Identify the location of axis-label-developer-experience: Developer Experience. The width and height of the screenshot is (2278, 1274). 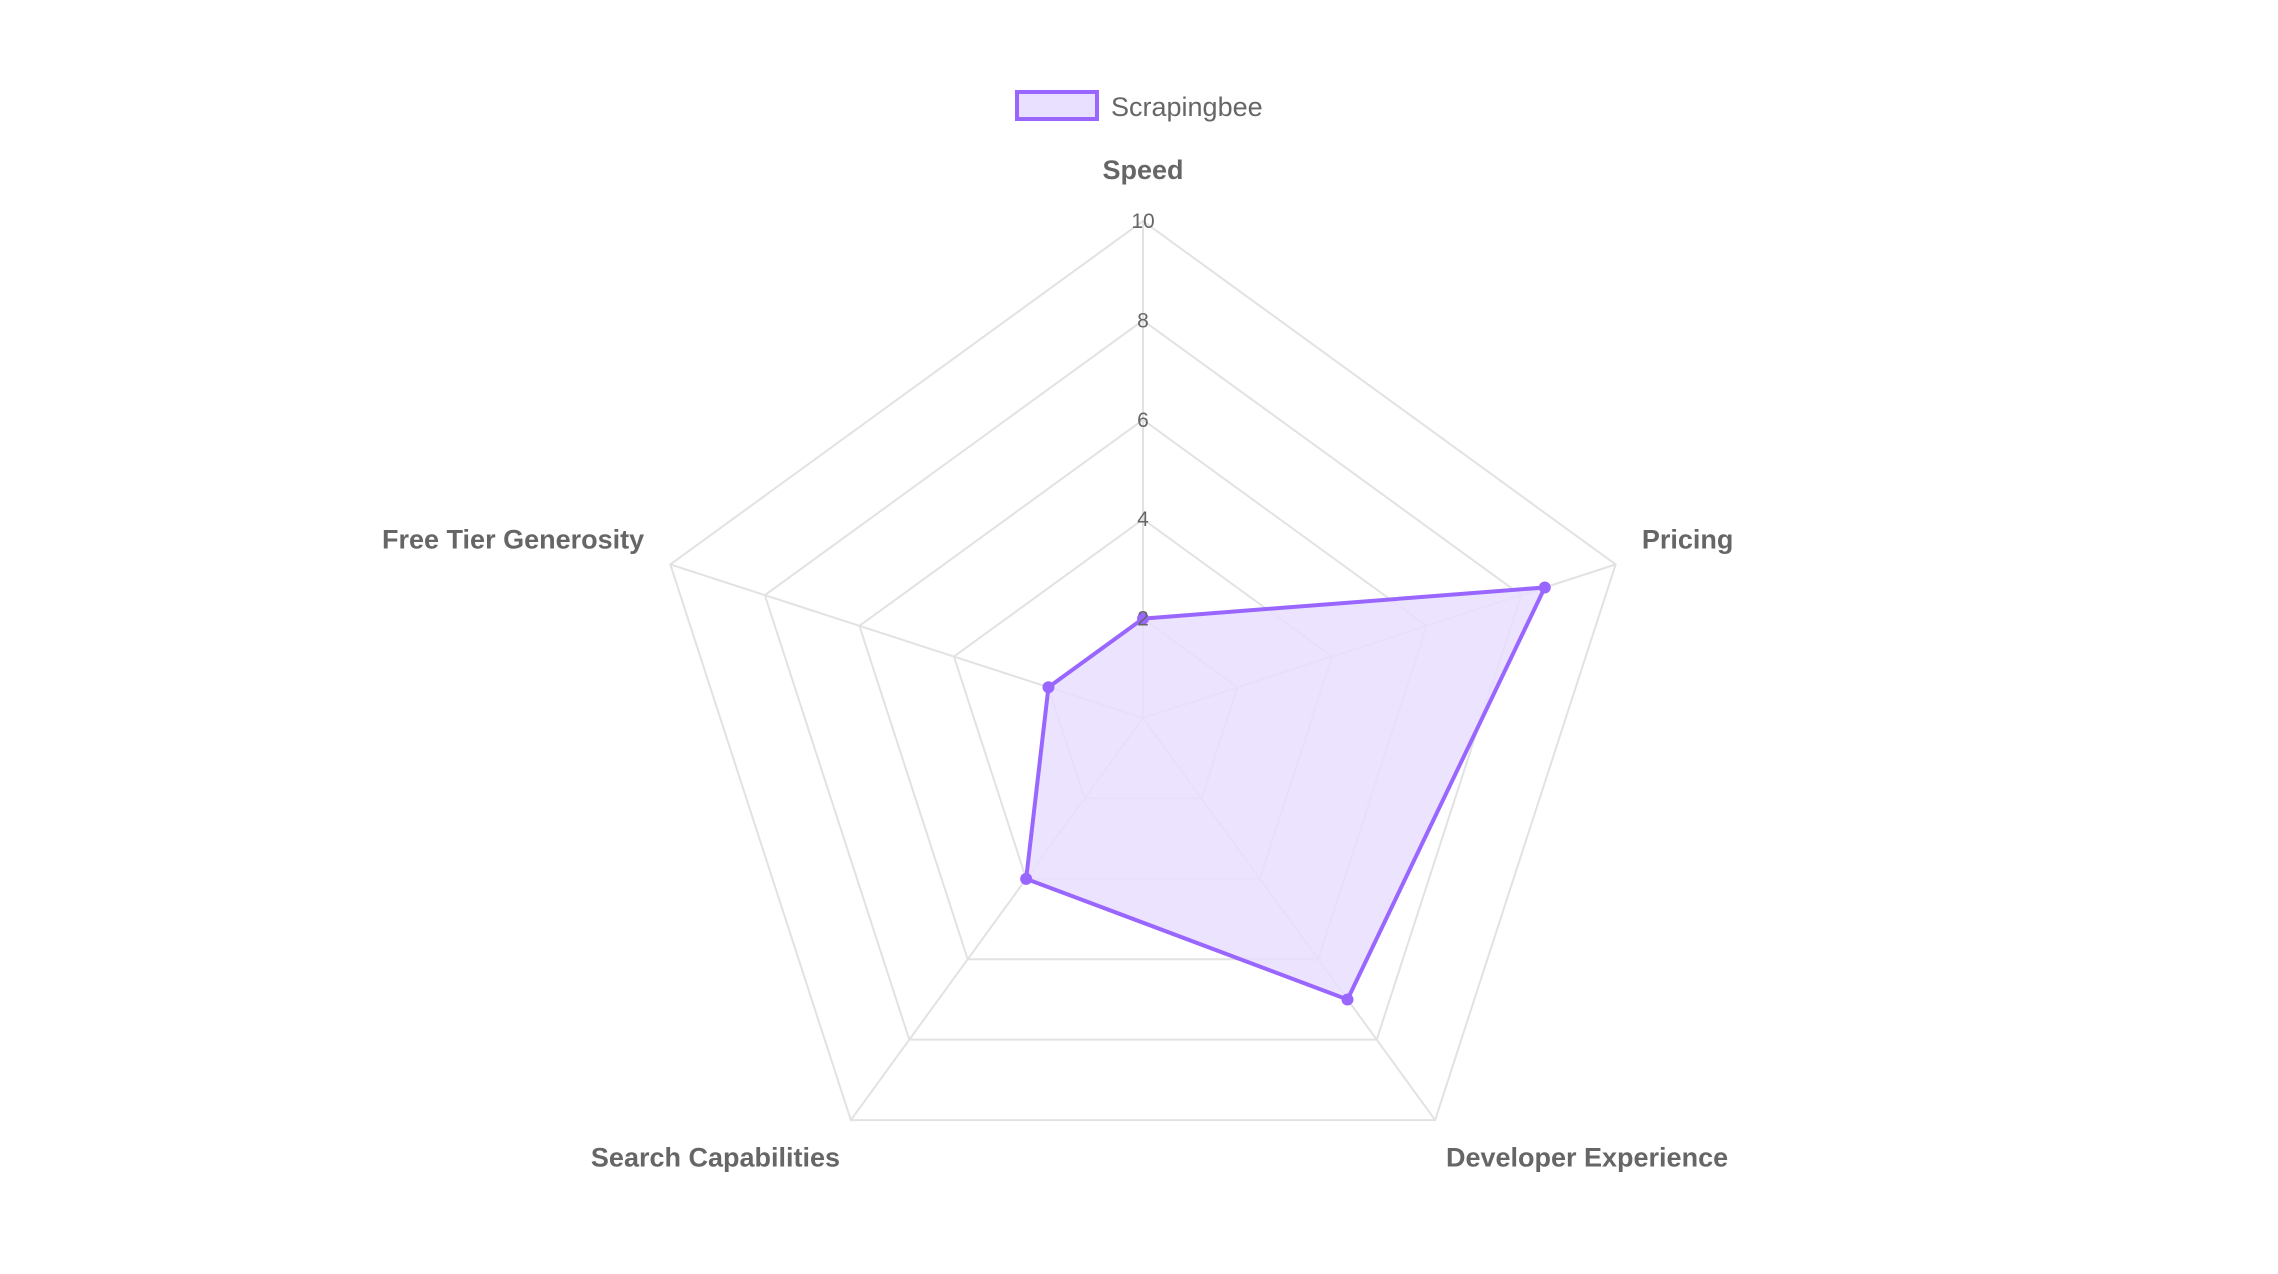
(1587, 1157).